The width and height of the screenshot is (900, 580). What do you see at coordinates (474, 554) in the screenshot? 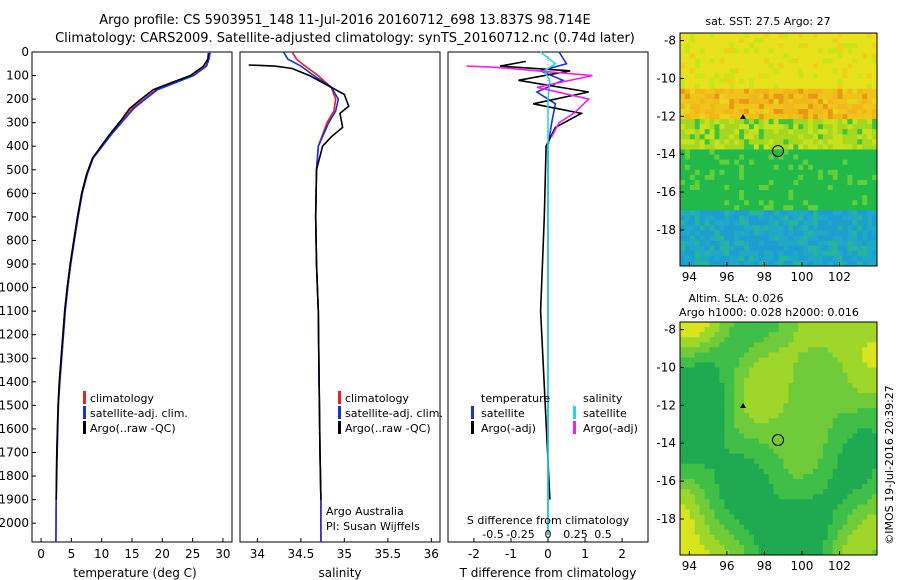
I see `x-tick-label: -2` at bounding box center [474, 554].